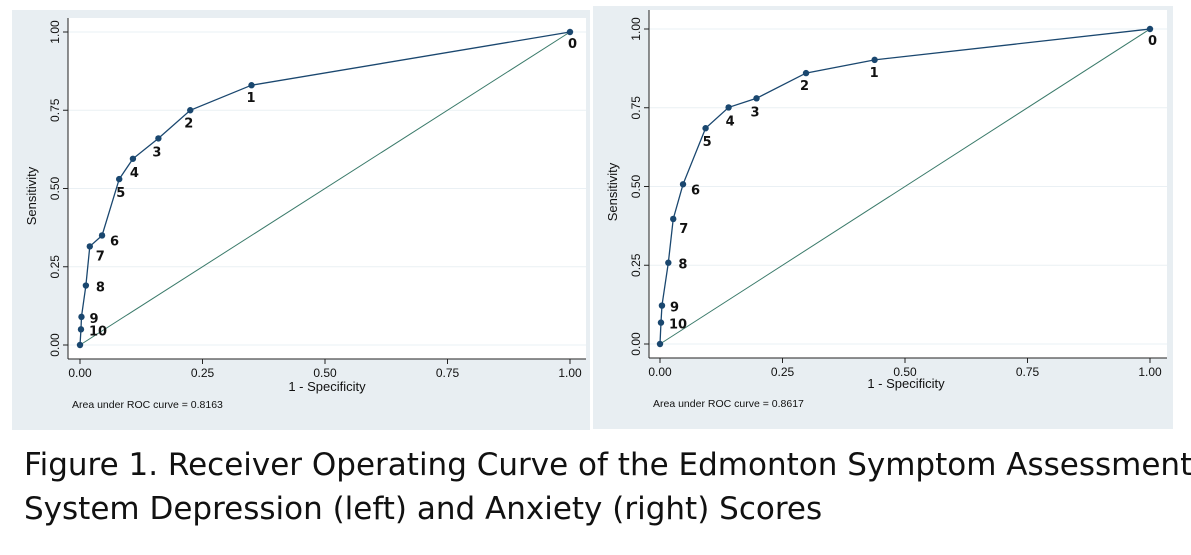 The width and height of the screenshot is (1191, 555). Describe the element at coordinates (147, 405) in the screenshot. I see `auc-annotation: Area under ROC curve = 0.8163` at that location.